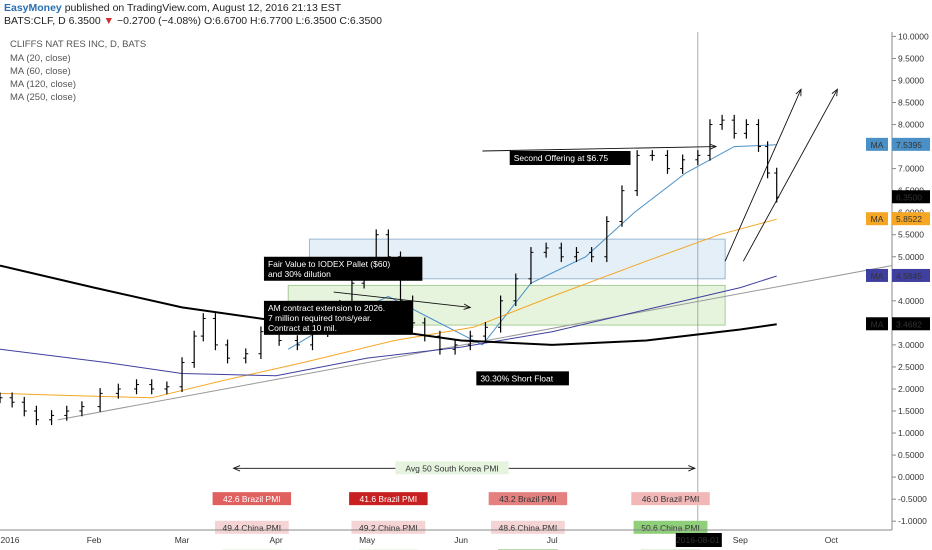 This screenshot has height=550, width=932. What do you see at coordinates (911, 58) in the screenshot?
I see `y-tick-label: 9.5000` at bounding box center [911, 58].